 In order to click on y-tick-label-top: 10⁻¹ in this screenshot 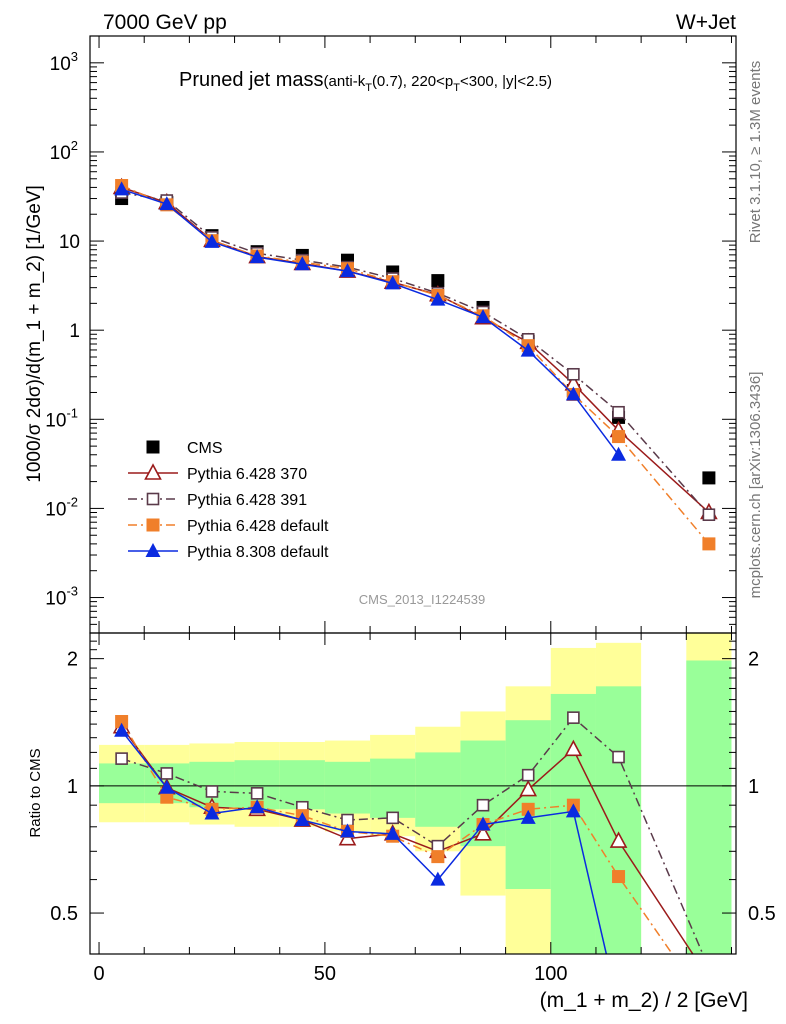, I will do `click(61, 418)`.